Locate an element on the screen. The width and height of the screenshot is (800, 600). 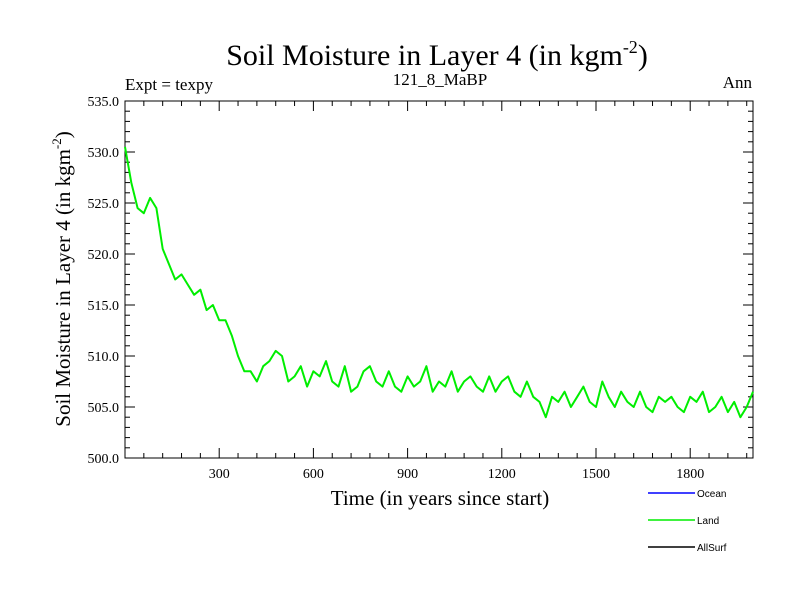
x-tick-label: 1500 is located at coordinates (596, 474).